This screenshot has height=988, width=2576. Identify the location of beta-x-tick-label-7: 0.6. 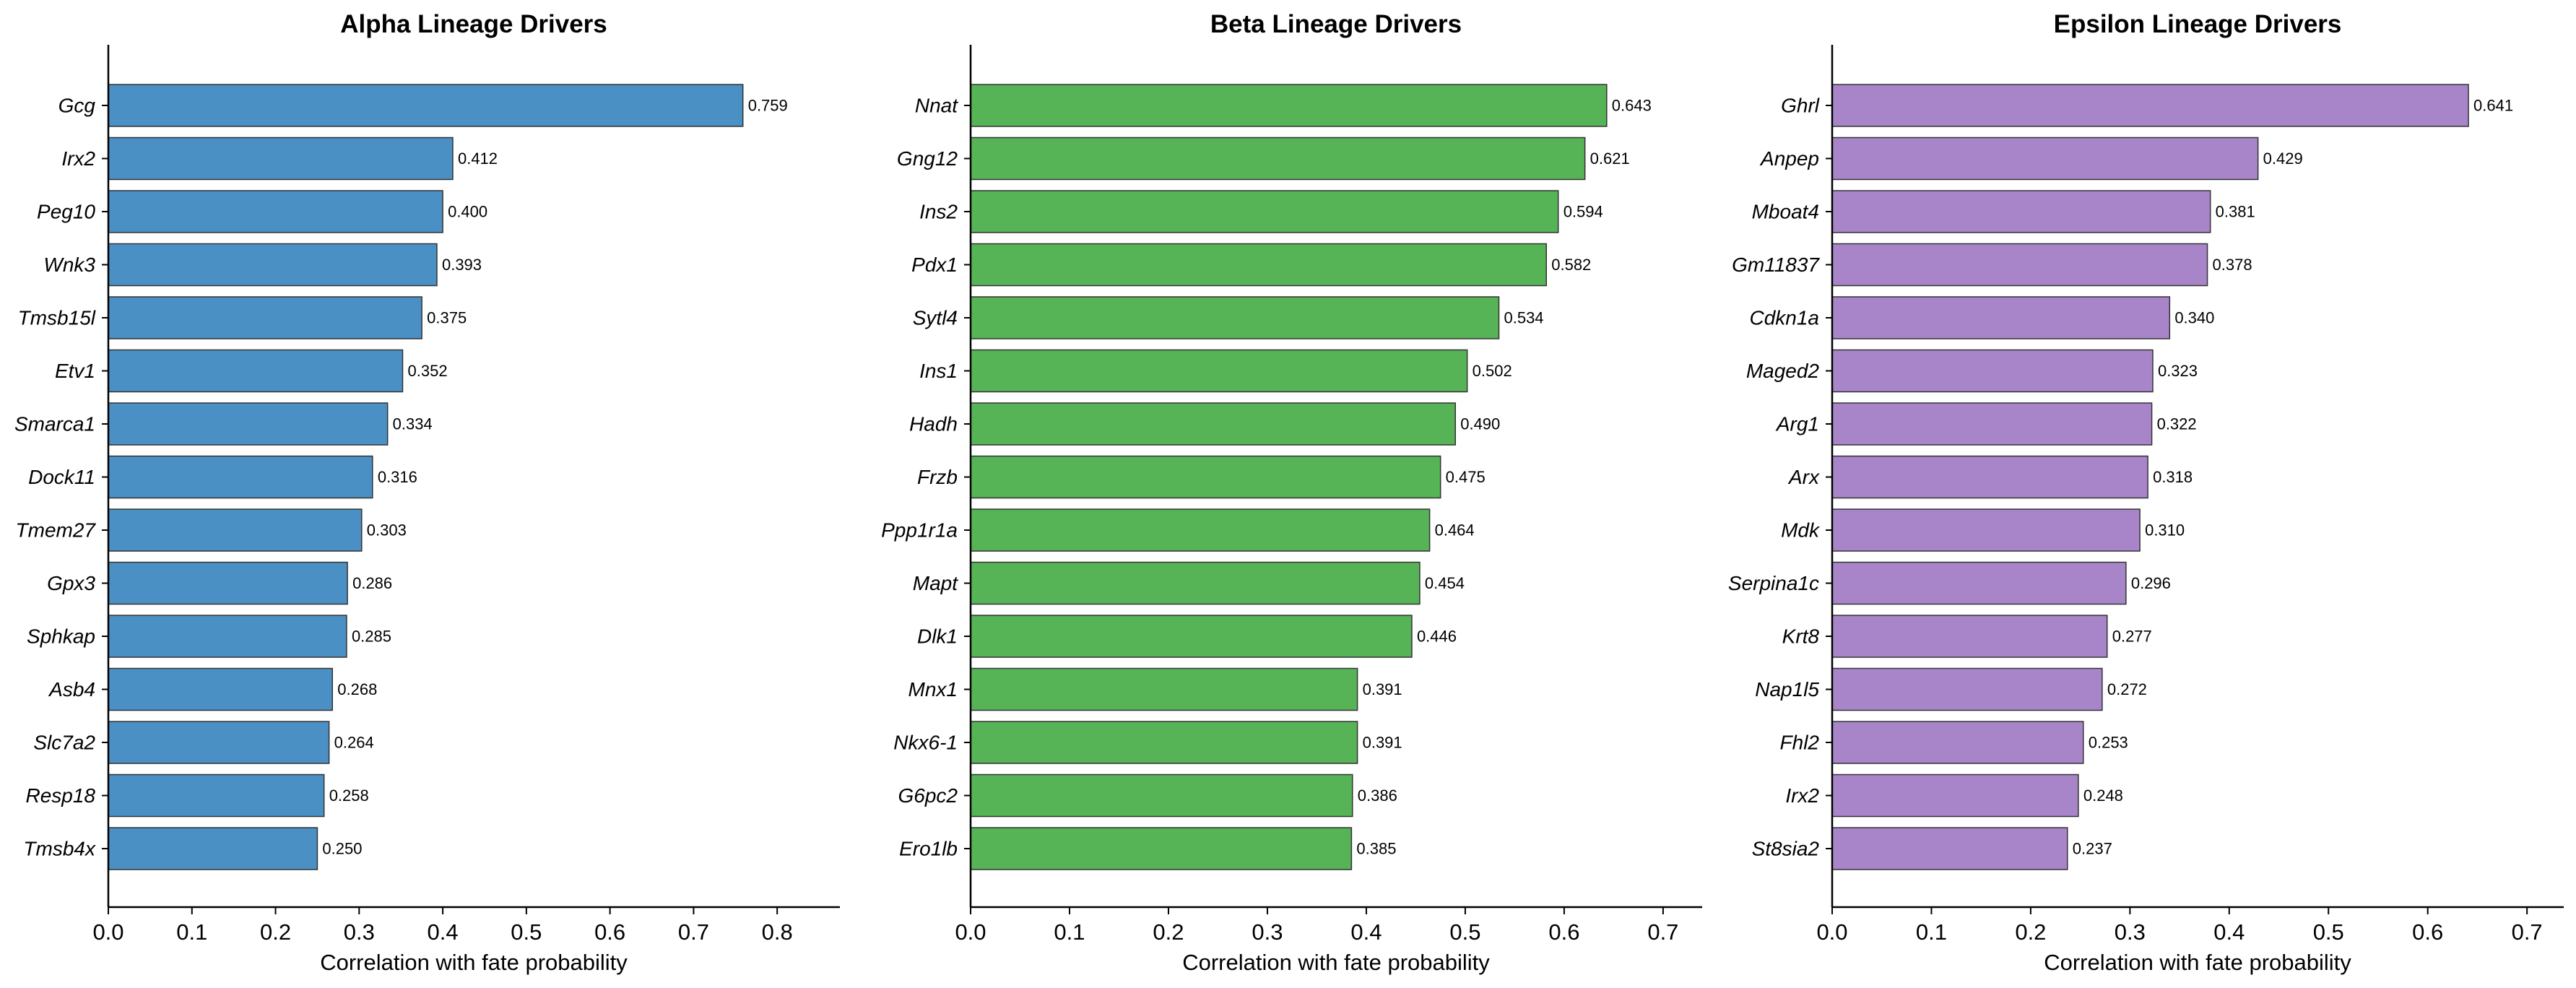
(1563, 932).